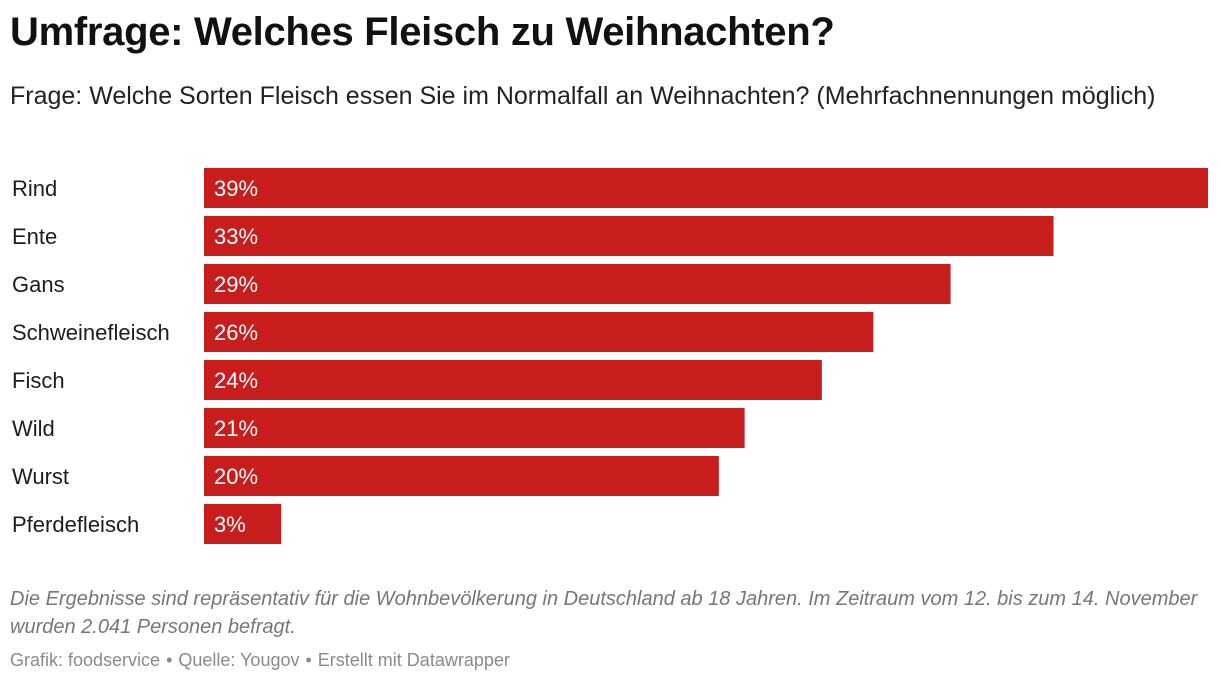 Image resolution: width=1220 pixels, height=686 pixels. What do you see at coordinates (34, 236) in the screenshot?
I see `category-label: Ente` at bounding box center [34, 236].